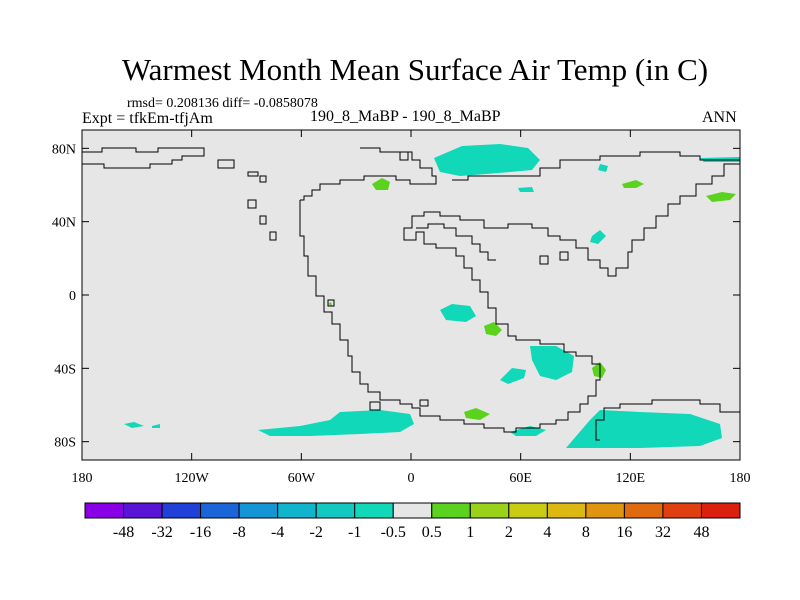 The image size is (800, 600). Describe the element at coordinates (624, 532) in the screenshot. I see `colorbar-label: 16` at that location.